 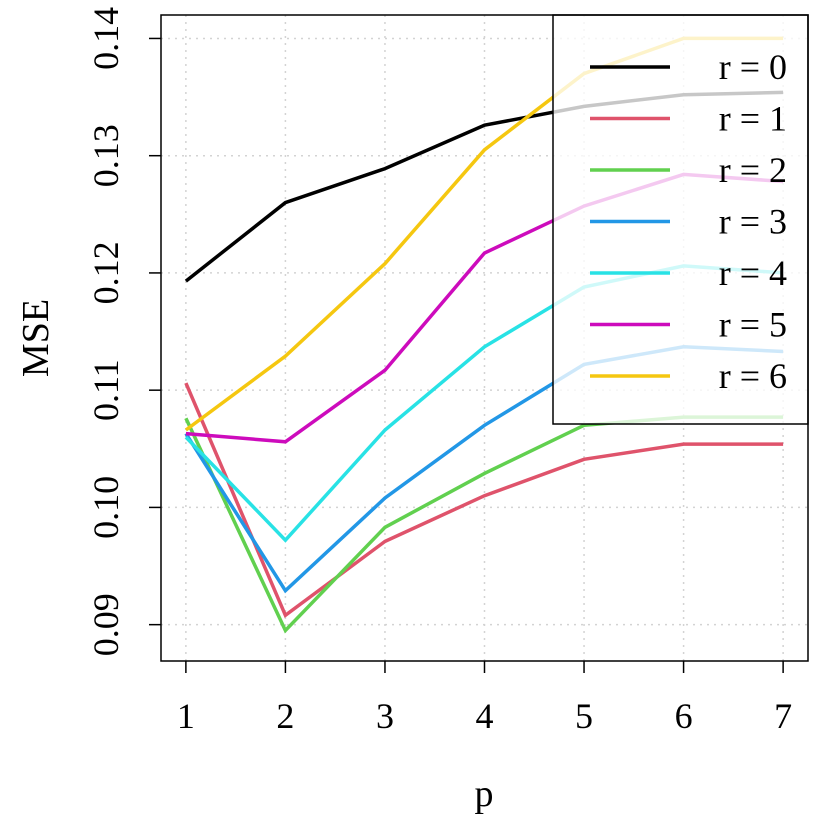 What do you see at coordinates (753, 376) in the screenshot?
I see `legend-label-6: r = 6` at bounding box center [753, 376].